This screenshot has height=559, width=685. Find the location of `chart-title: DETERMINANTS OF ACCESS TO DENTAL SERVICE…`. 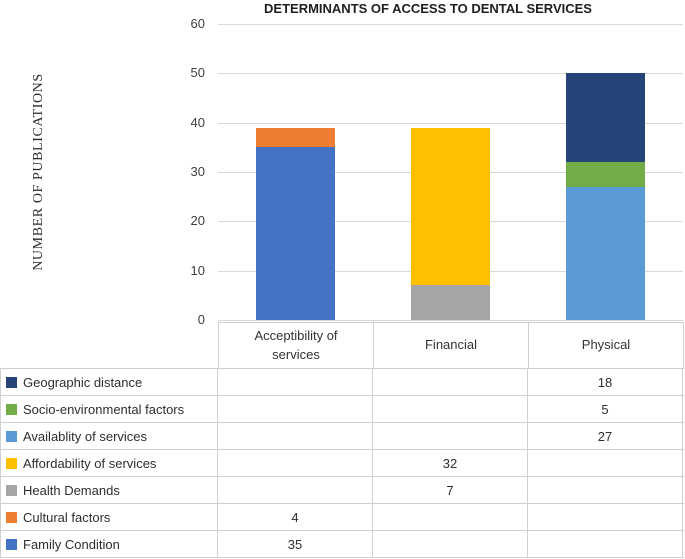

chart-title: DETERMINANTS OF ACCESS TO DENTAL SERVICE… is located at coordinates (428, 8).